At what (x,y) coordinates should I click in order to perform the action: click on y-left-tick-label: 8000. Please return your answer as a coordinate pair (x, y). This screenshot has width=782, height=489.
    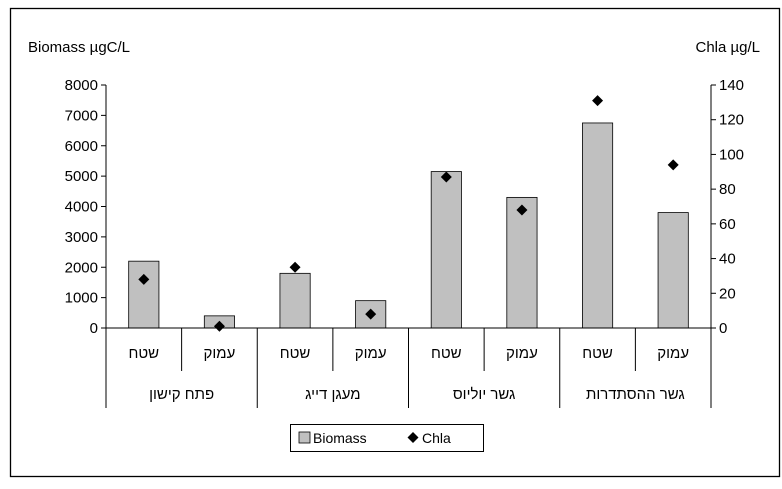
    Looking at the image, I should click on (81, 85).